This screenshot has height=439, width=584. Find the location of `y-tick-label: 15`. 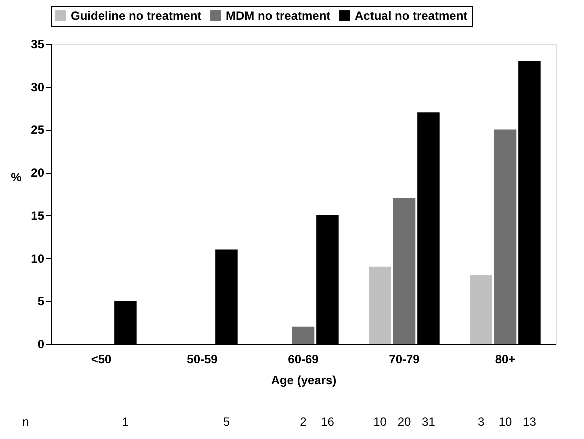

y-tick-label: 15 is located at coordinates (38, 215).